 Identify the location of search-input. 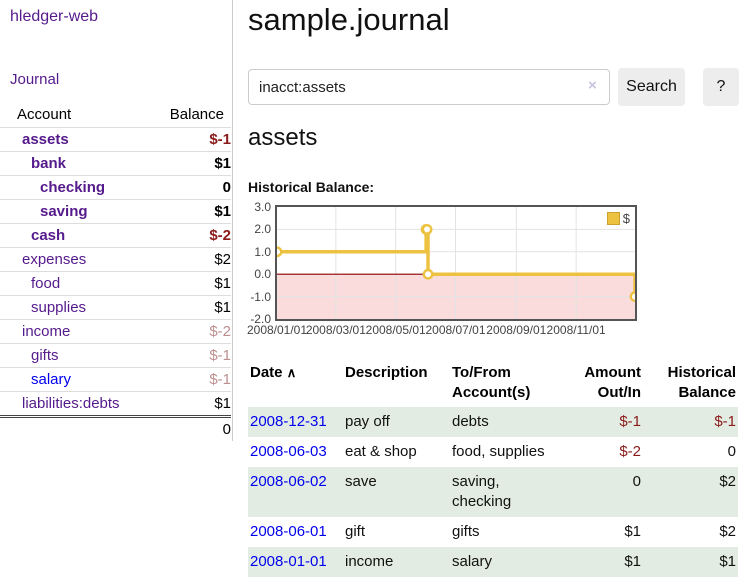
(429, 87).